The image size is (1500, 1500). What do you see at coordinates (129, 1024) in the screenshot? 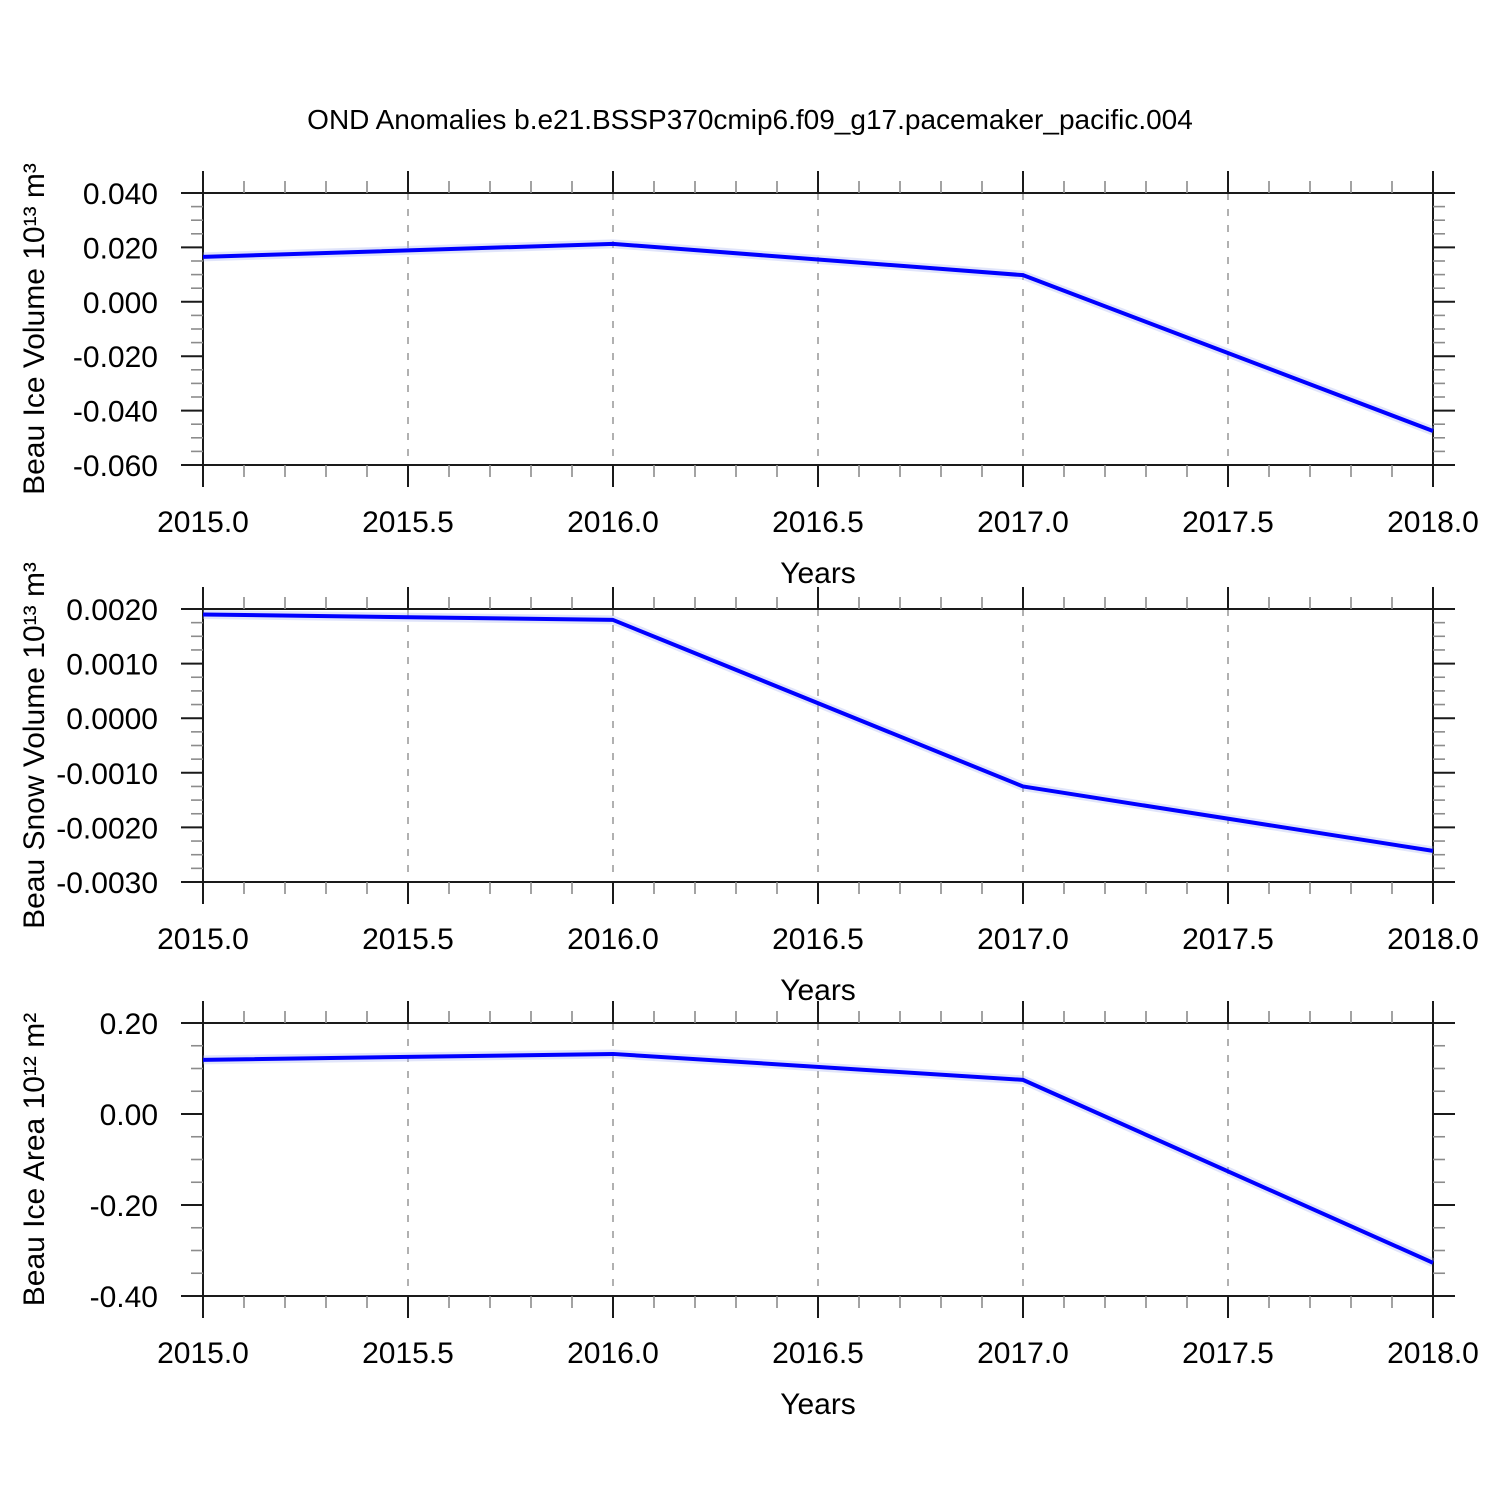
I see `y-tick-label: 0.20` at bounding box center [129, 1024].